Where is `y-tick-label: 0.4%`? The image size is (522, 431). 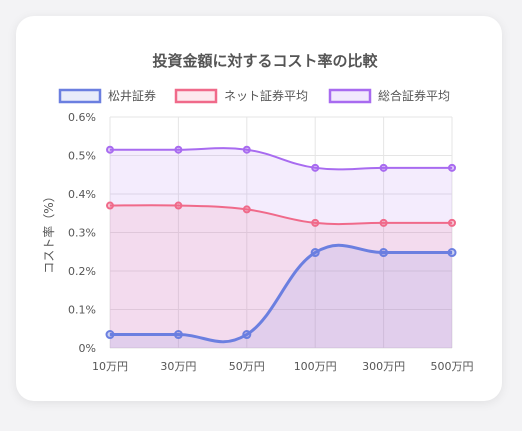 y-tick-label: 0.4% is located at coordinates (82, 194).